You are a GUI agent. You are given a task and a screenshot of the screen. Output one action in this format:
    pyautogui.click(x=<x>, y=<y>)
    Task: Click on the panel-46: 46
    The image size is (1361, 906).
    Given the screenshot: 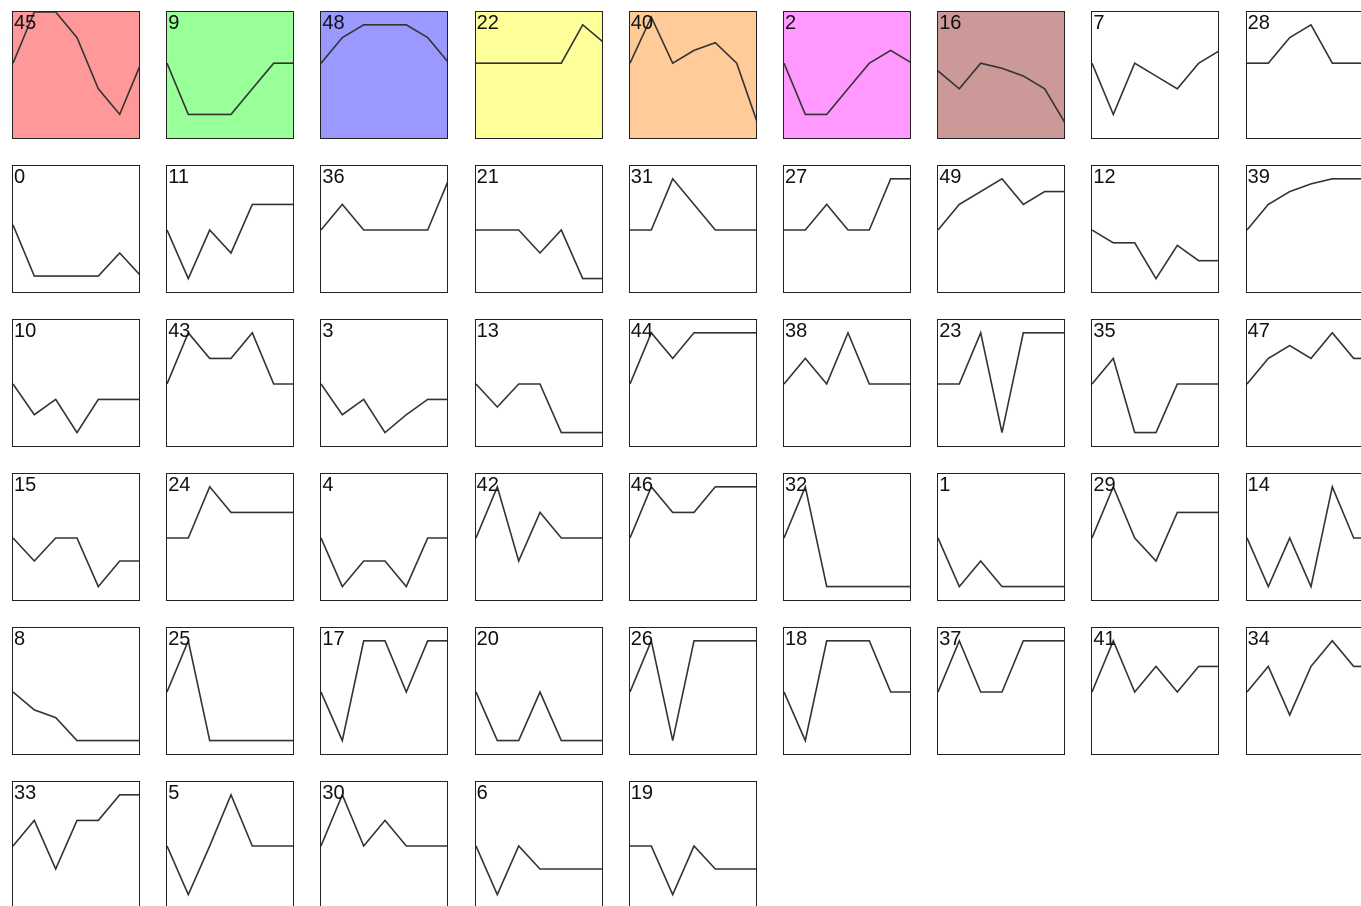 What is the action you would take?
    pyautogui.click(x=692, y=537)
    